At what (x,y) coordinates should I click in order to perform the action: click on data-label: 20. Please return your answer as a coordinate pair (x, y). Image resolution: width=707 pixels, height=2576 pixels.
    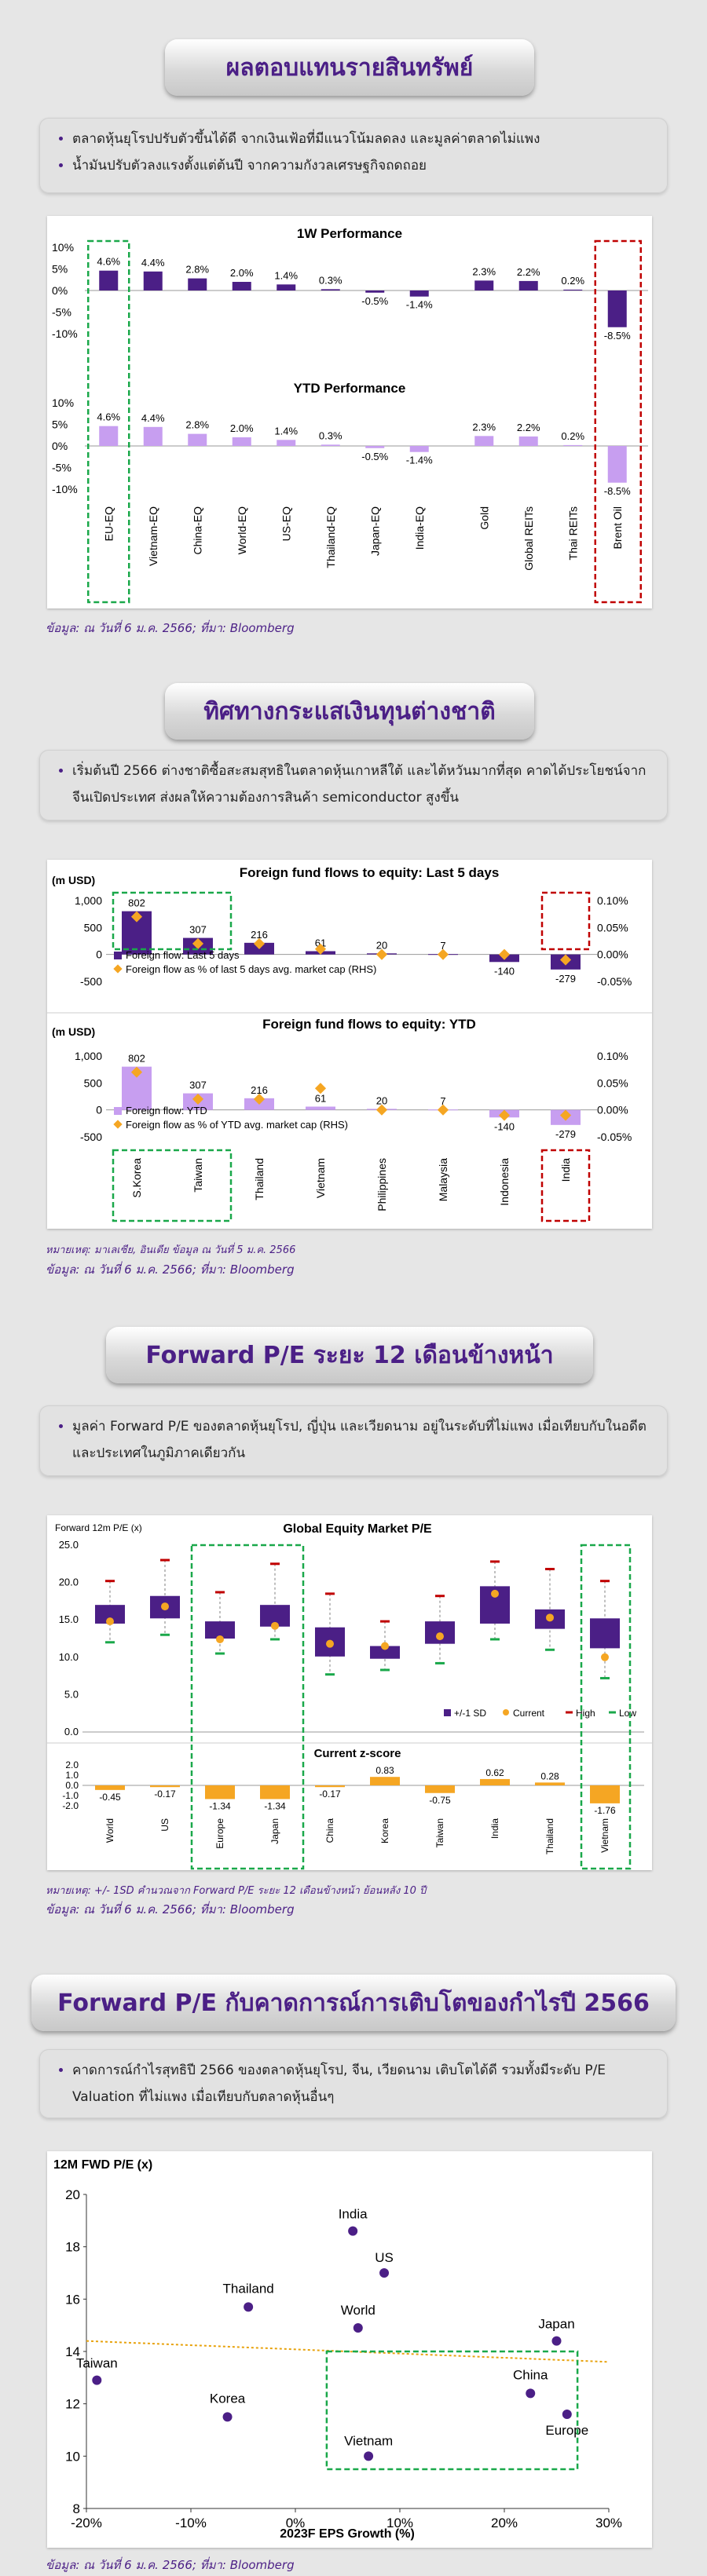
    Looking at the image, I should click on (381, 945).